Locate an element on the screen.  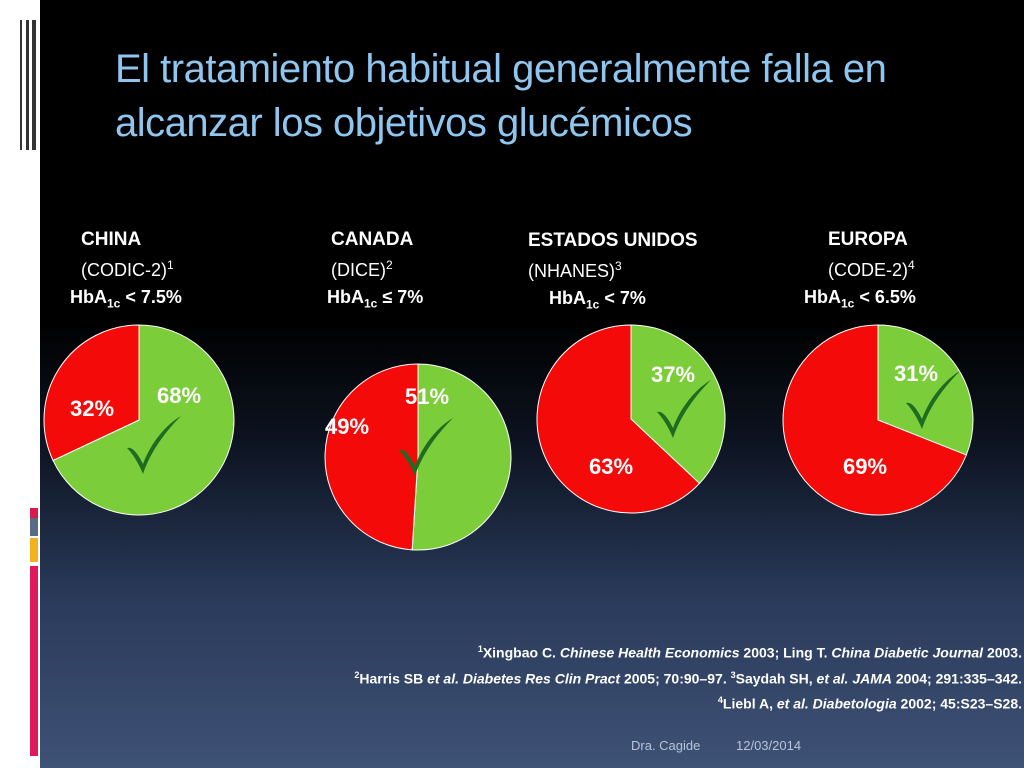
region-label-canada: CANADA is located at coordinates (372, 239).